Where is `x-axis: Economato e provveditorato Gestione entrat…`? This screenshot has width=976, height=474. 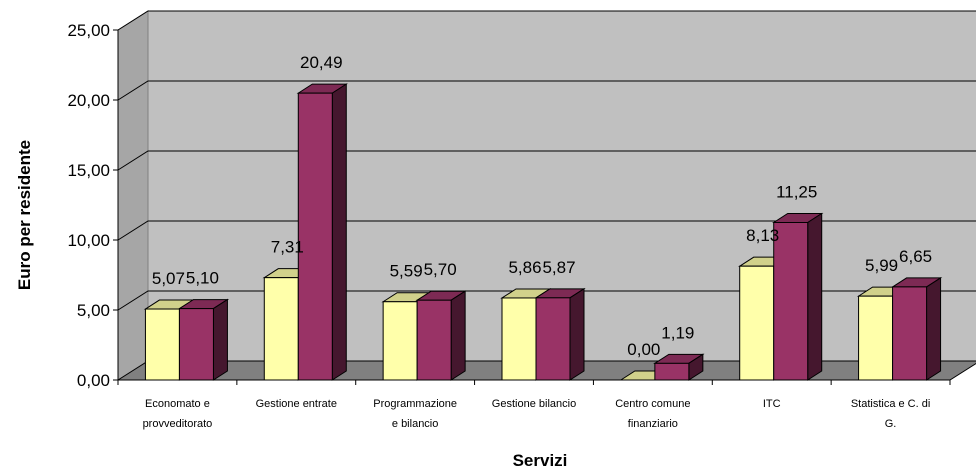 x-axis: Economato e provveditorato Gestione entrat… is located at coordinates (534, 404).